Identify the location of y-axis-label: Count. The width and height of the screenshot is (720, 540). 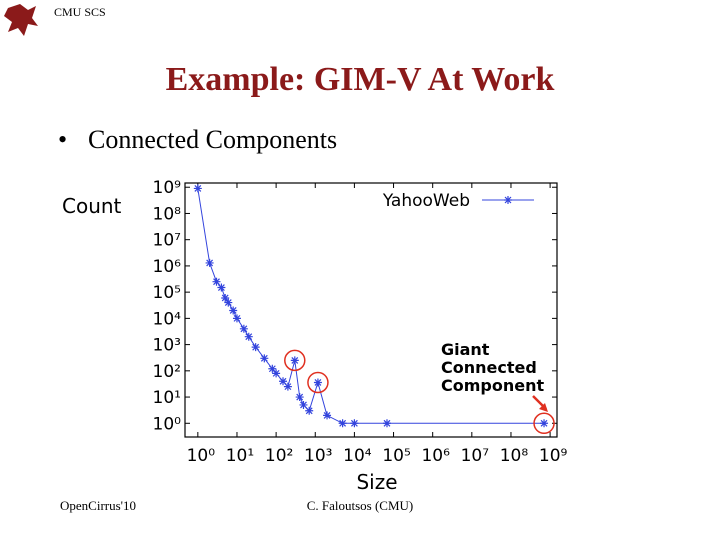
(92, 206).